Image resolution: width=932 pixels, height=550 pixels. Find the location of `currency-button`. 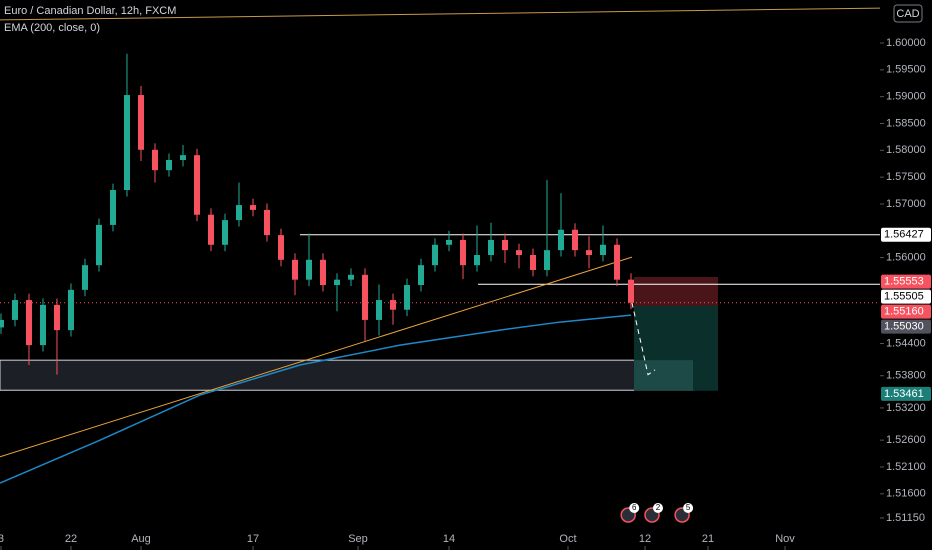

currency-button is located at coordinates (908, 13).